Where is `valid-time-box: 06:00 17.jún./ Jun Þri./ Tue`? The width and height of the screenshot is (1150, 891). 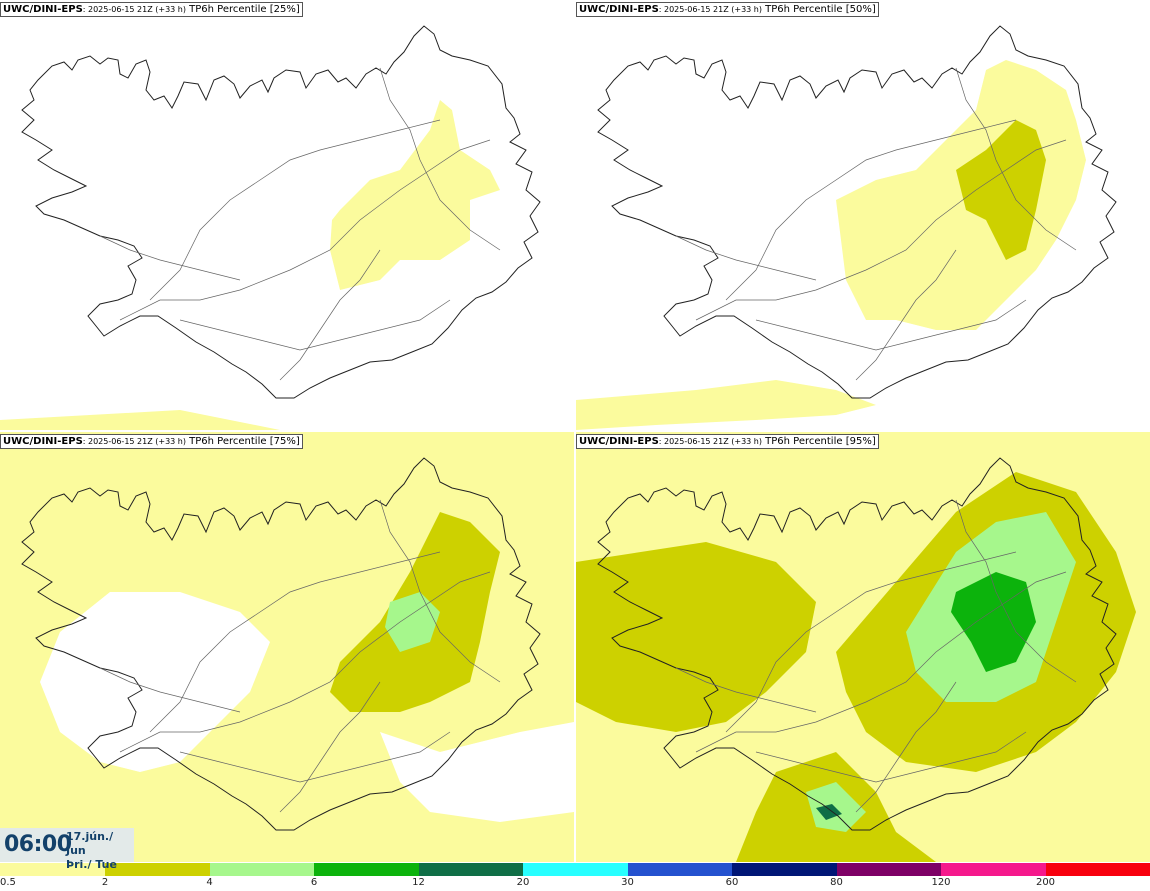 valid-time-box: 06:00 17.jún./ Jun Þri./ Tue is located at coordinates (67, 849).